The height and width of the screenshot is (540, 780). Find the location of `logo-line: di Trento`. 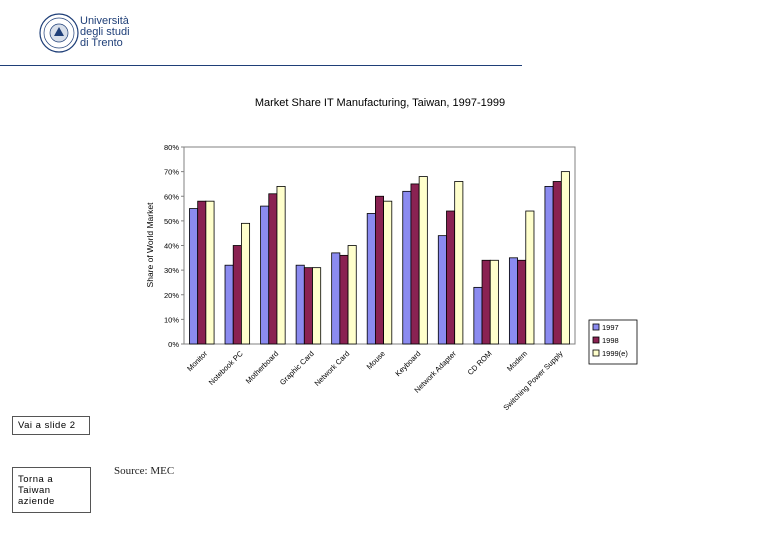

logo-line: di Trento is located at coordinates (101, 43).